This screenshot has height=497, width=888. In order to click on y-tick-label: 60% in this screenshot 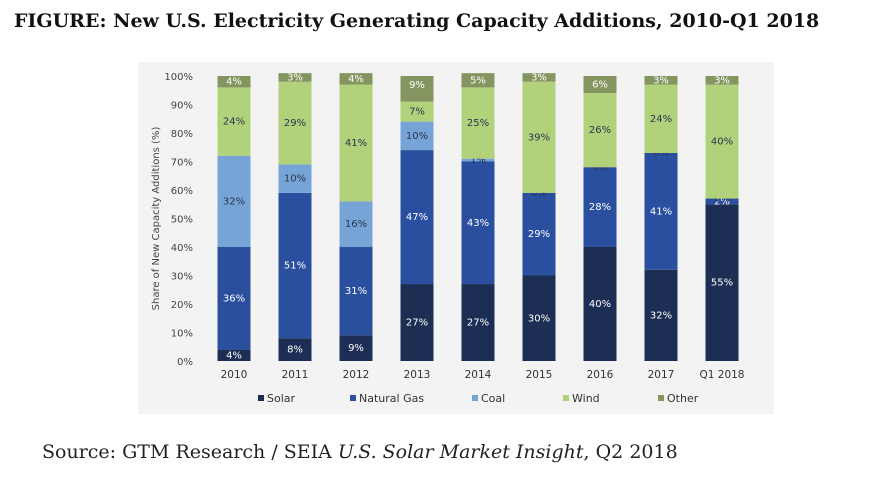, I will do `click(182, 191)`.